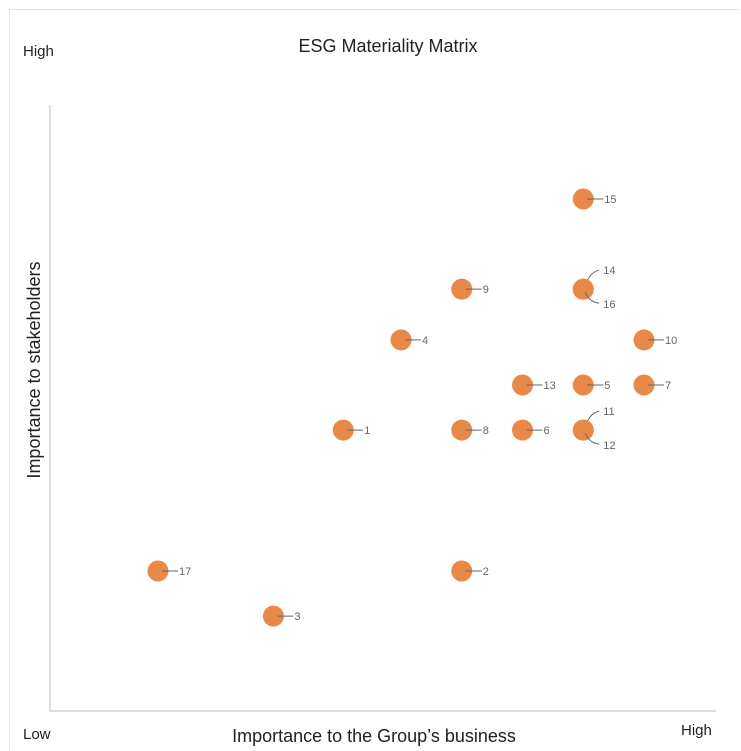 The image size is (741, 751). What do you see at coordinates (592, 438) in the screenshot?
I see `point-12-leader` at bounding box center [592, 438].